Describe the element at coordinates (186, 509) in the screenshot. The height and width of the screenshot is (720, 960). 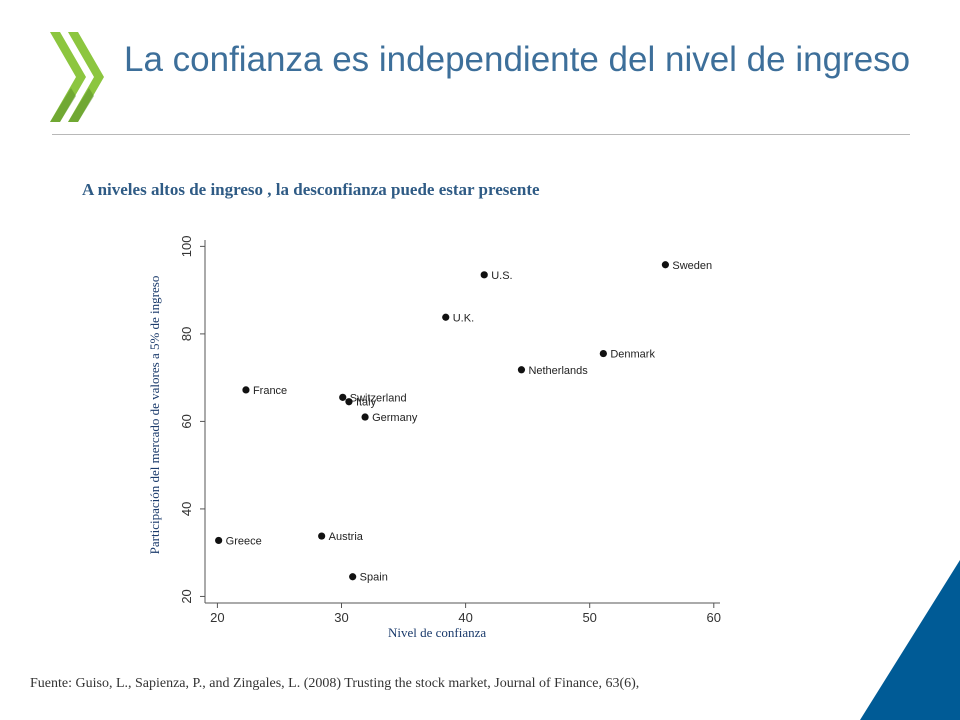
I see `y-tick-label: 40` at that location.